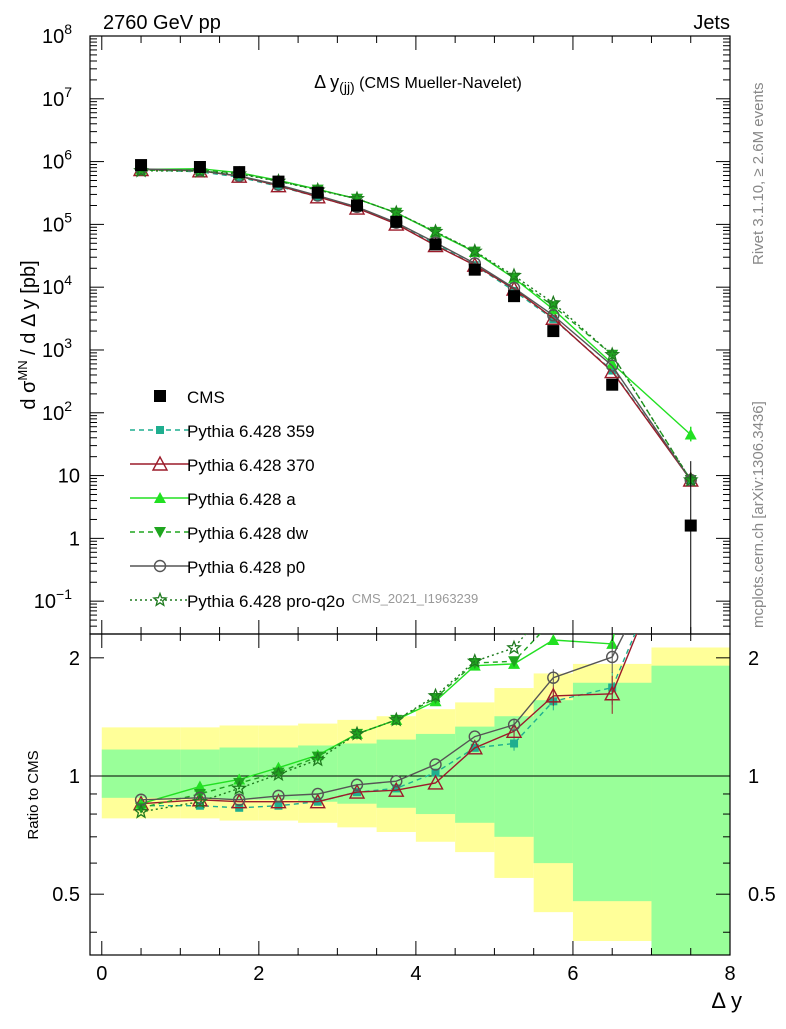 This screenshot has width=786, height=1029. I want to click on y-tick-label: 10⁵, so click(57, 222).